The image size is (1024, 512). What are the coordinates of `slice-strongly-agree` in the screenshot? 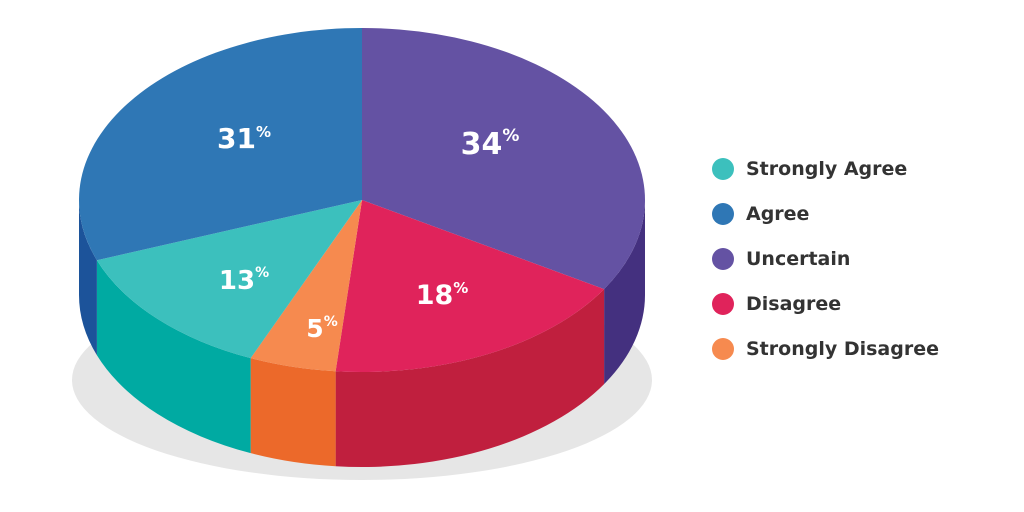 It's located at (229, 279).